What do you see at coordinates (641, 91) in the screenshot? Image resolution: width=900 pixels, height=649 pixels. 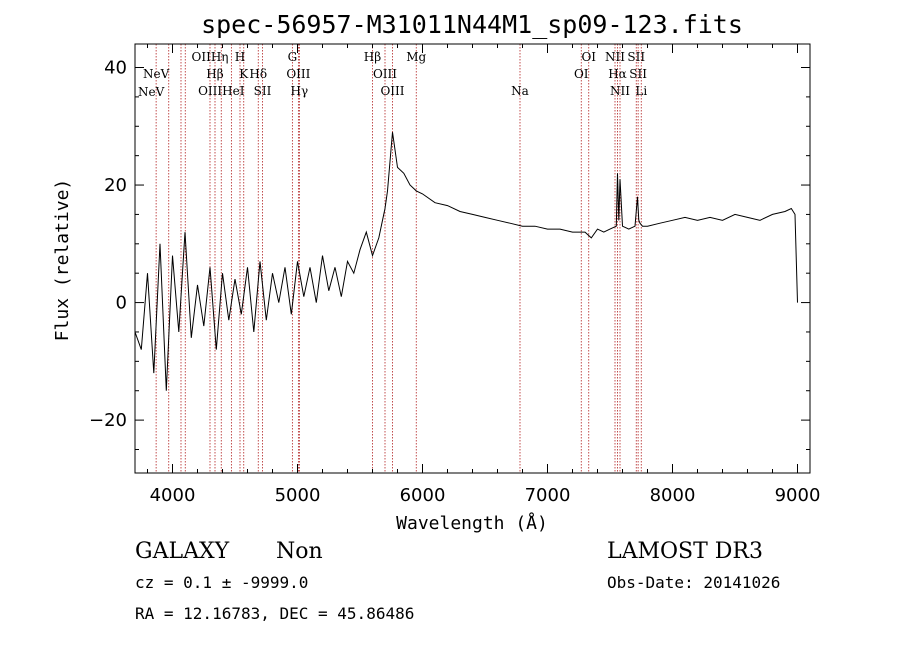 I see `line-marker-label: Li` at bounding box center [641, 91].